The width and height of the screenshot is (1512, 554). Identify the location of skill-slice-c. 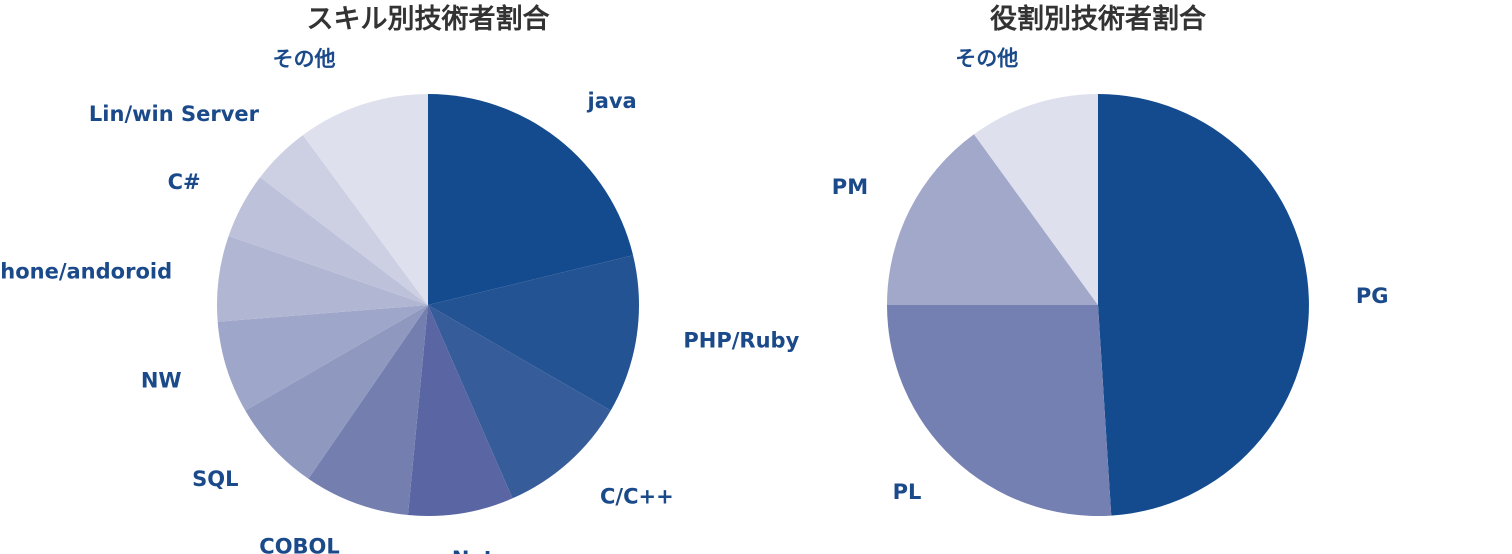
(328, 241).